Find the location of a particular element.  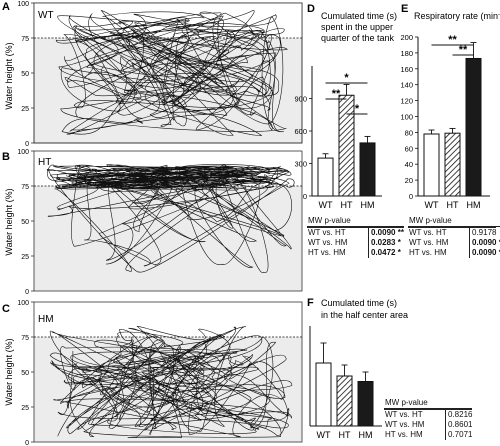

y-tick-label: 900 is located at coordinates (300, 99).